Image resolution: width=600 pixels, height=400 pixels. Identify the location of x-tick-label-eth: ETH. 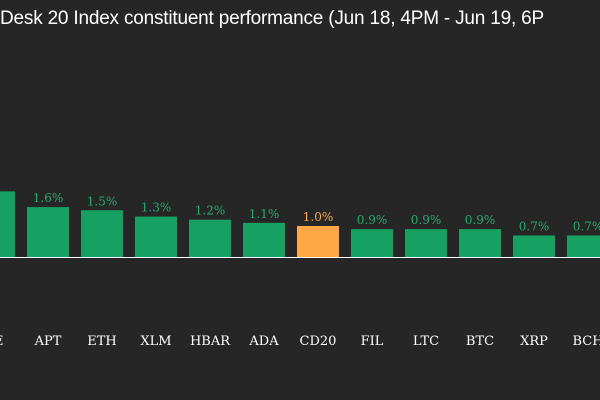
(102, 341).